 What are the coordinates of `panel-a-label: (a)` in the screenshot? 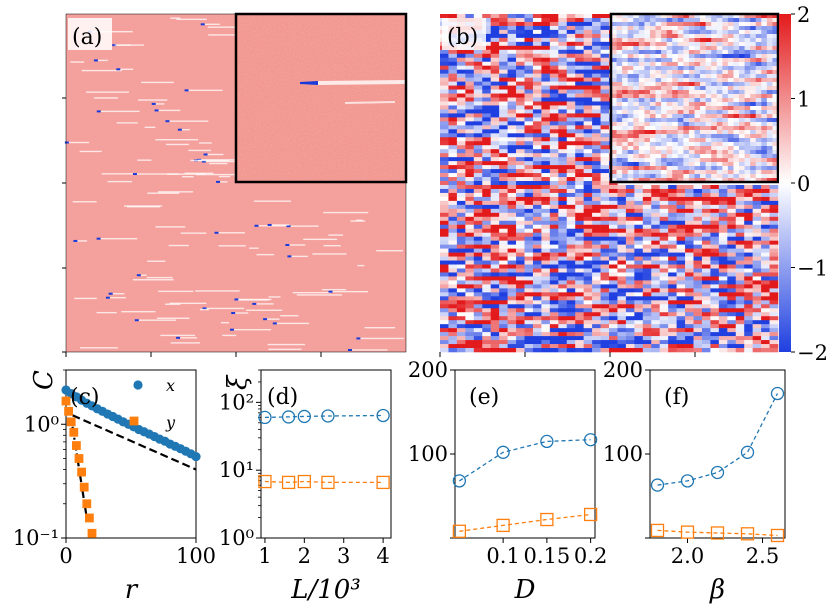 It's located at (87, 37).